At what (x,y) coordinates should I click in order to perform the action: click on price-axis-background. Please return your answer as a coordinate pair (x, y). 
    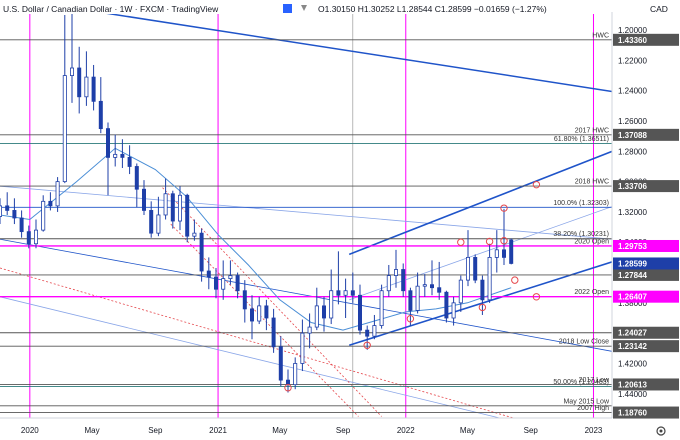
    Looking at the image, I should click on (646, 220).